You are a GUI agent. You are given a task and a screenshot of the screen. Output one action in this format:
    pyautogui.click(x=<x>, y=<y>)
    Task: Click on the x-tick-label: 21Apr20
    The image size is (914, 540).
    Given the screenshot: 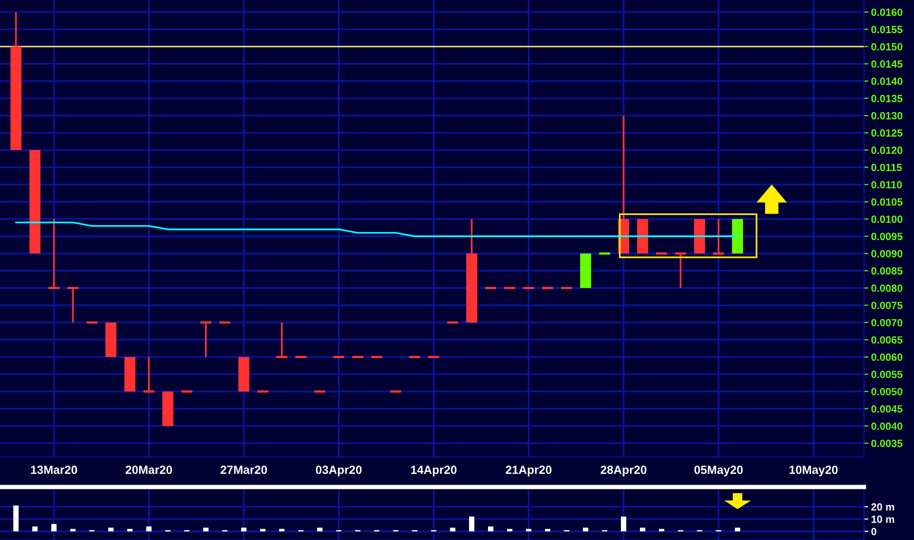 What is the action you would take?
    pyautogui.click(x=529, y=471)
    